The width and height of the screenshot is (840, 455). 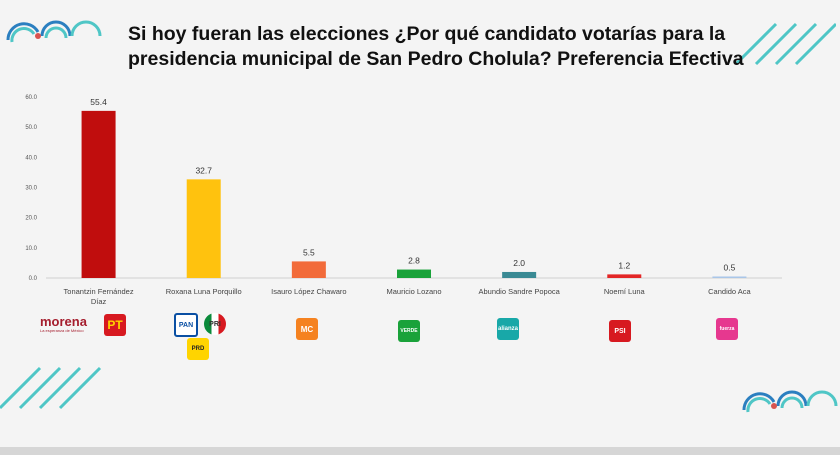 I want to click on category-label: Abundio Sandre Popoca, so click(x=519, y=291).